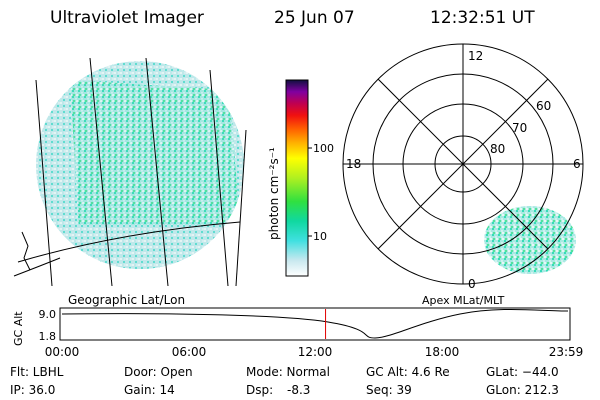 Image resolution: width=600 pixels, height=400 pixels. What do you see at coordinates (18, 328) in the screenshot?
I see `alt-ylabel: GC Alt` at bounding box center [18, 328].